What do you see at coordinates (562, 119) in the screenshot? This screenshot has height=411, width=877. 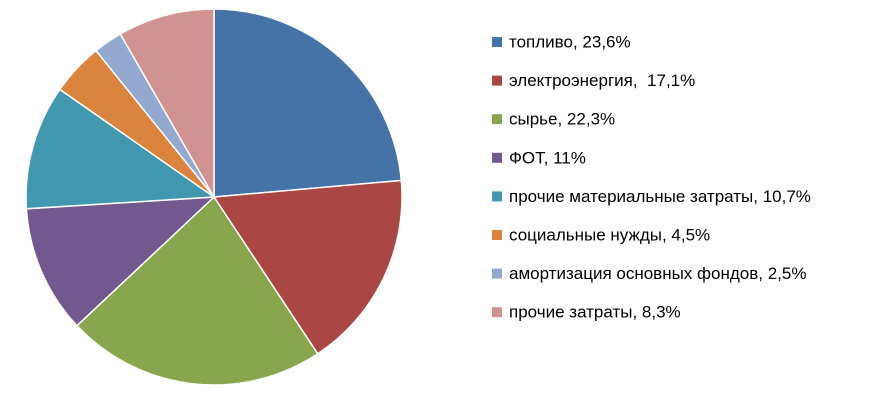 I see `legend-label: сырье, 22,3%` at bounding box center [562, 119].